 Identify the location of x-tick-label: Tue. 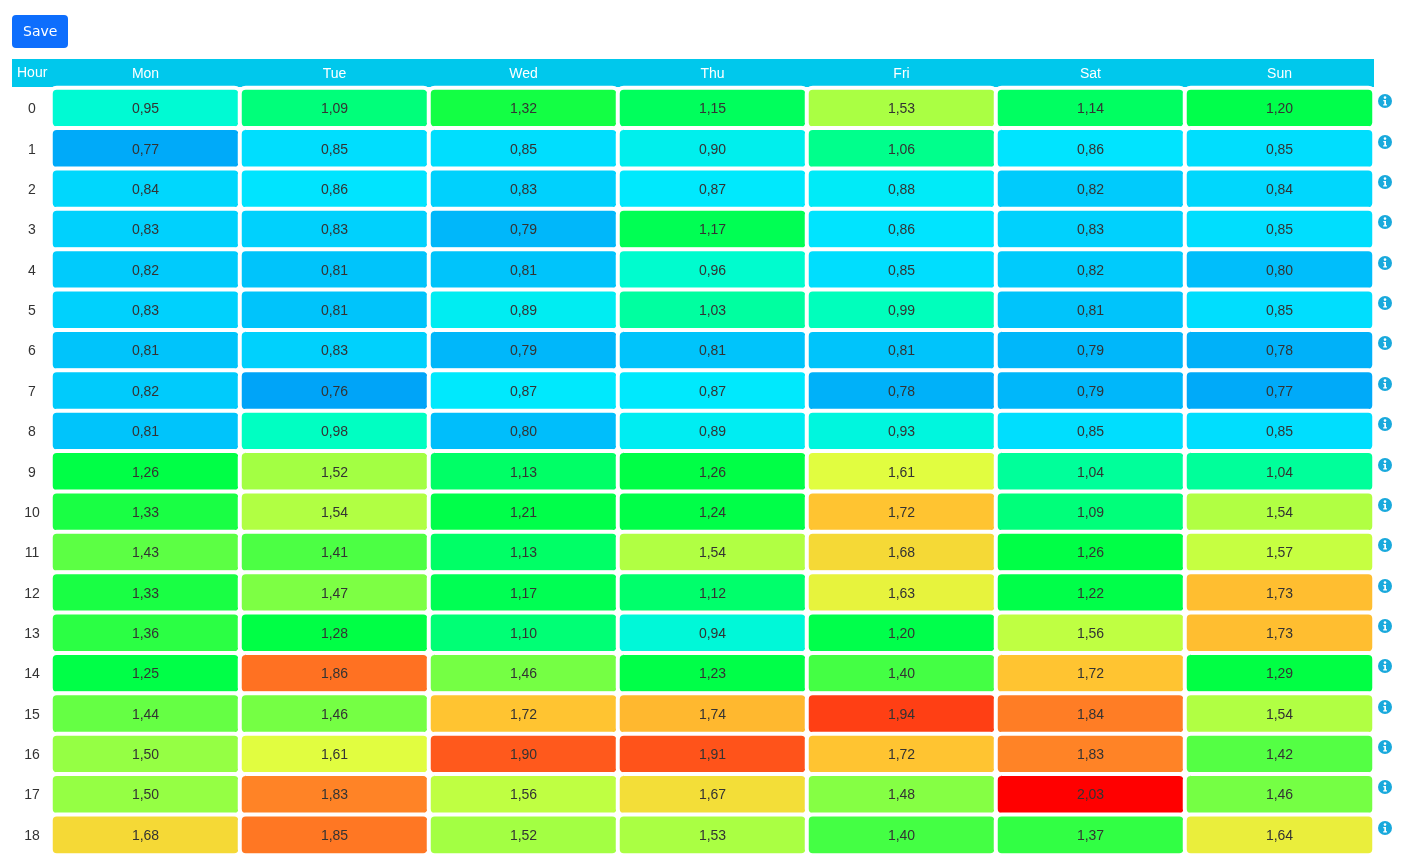
(334, 73).